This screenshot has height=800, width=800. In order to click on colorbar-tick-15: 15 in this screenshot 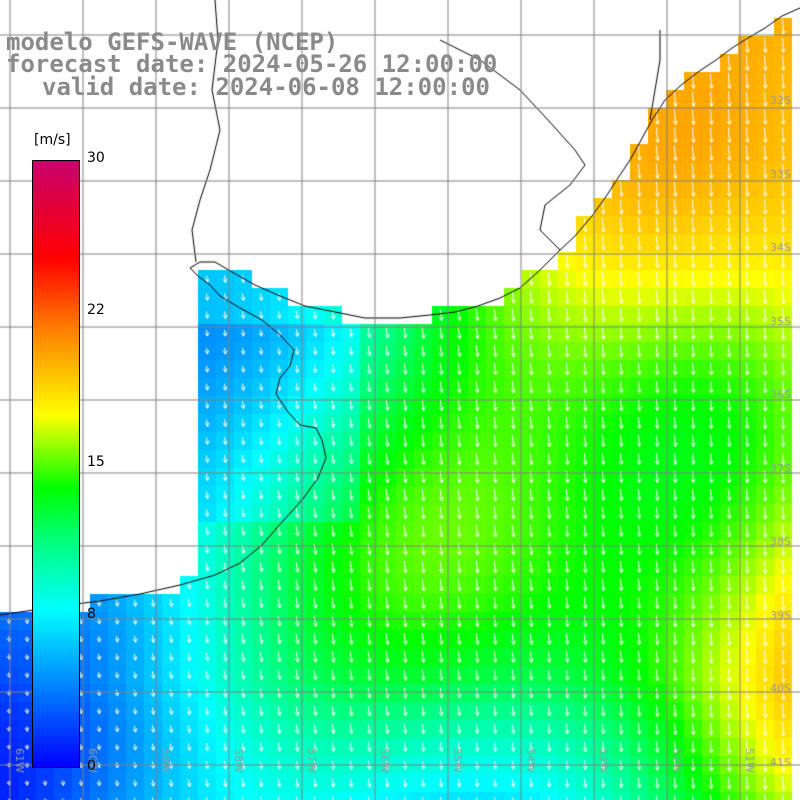, I will do `click(96, 462)`.